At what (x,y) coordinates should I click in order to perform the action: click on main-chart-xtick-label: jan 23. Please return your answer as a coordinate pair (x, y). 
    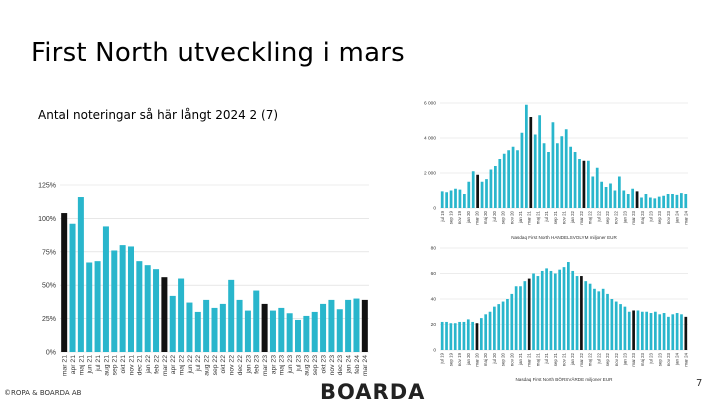
    Looking at the image, I should click on (248, 365).